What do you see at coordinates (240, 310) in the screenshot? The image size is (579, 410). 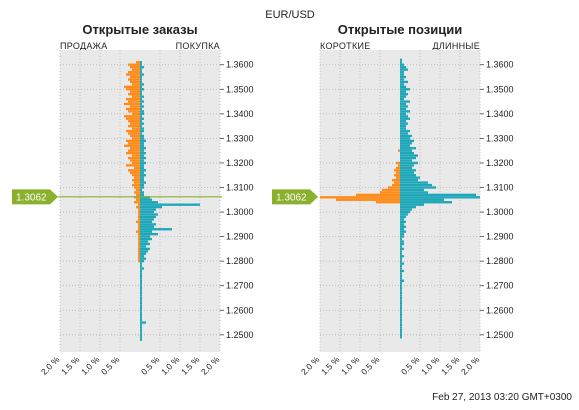 I see `y-tick-label: 1.2600` at bounding box center [240, 310].